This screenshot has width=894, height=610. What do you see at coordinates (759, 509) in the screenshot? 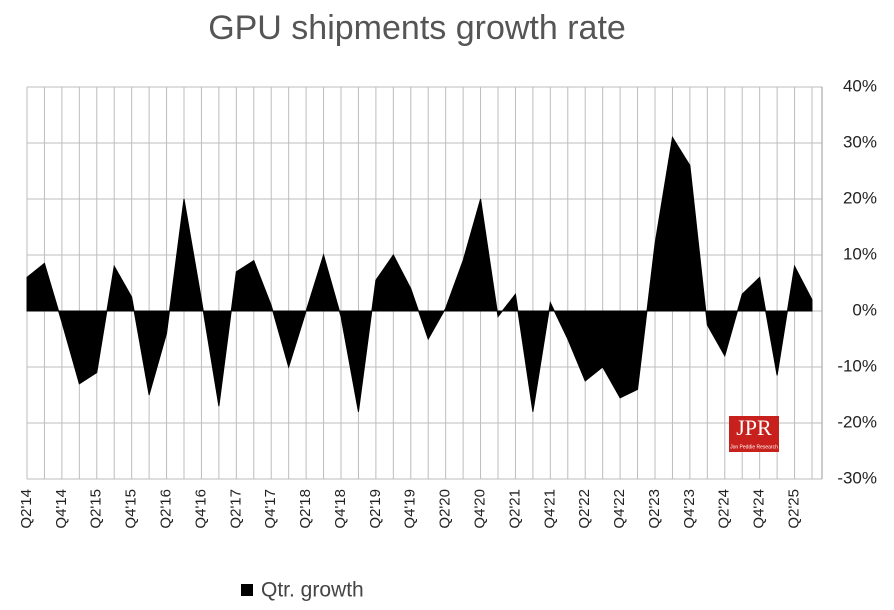
I see `x-tick-label: Q4'24` at bounding box center [759, 509].